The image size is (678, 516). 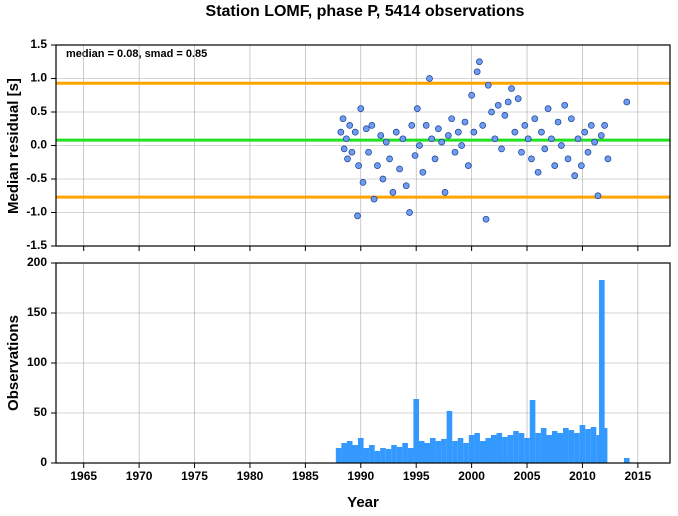 I want to click on x-tick-label: 2000, so click(x=471, y=476).